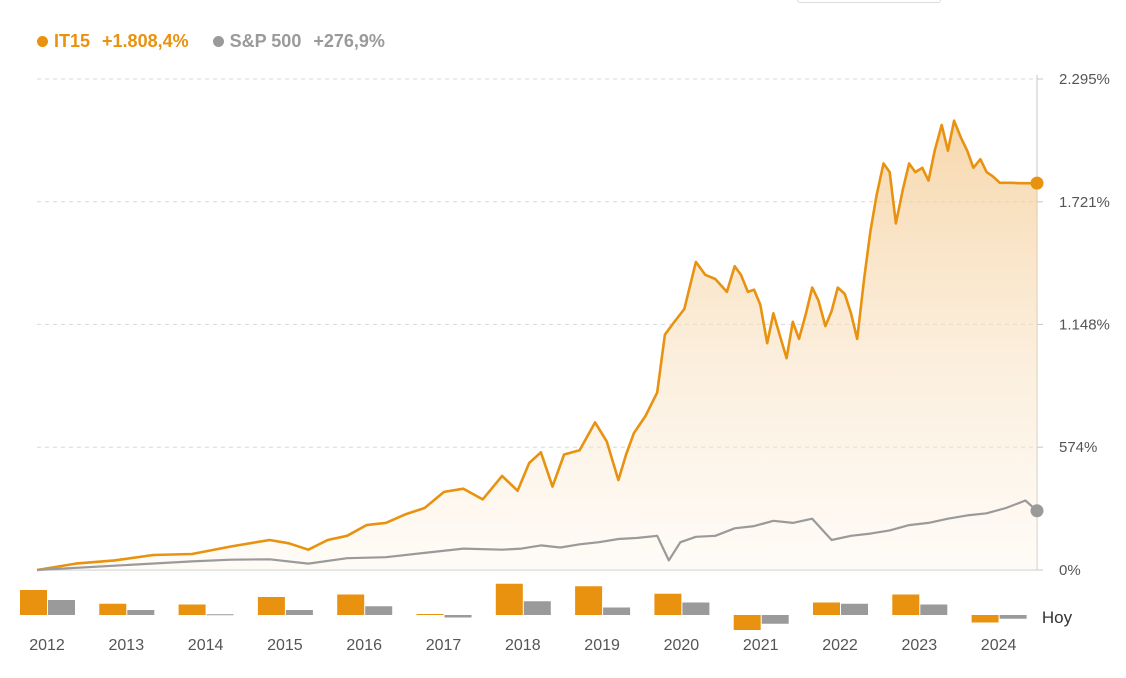  What do you see at coordinates (602, 645) in the screenshot?
I see `x-tick-label: 2019` at bounding box center [602, 645].